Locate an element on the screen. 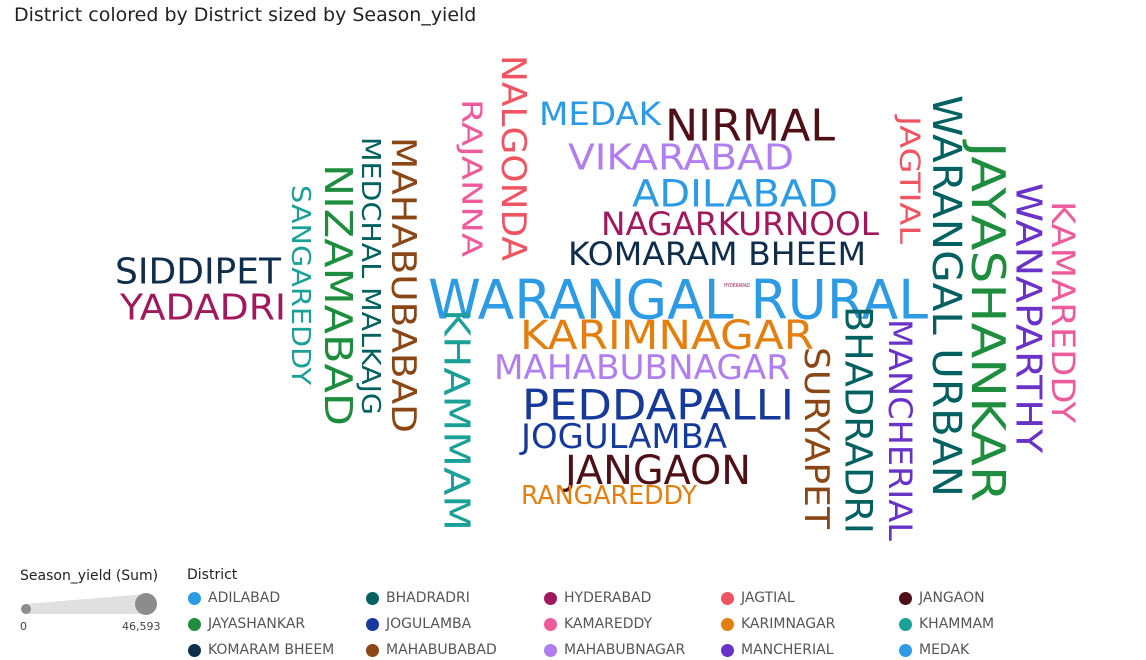 The width and height of the screenshot is (1146, 660). word-vikarabad: VIKARABAD is located at coordinates (681, 158).